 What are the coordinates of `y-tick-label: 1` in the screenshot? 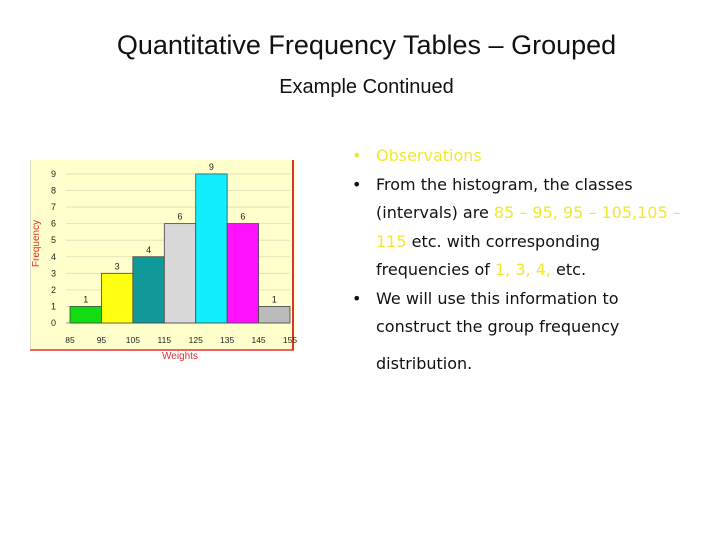 It's located at (53, 306).